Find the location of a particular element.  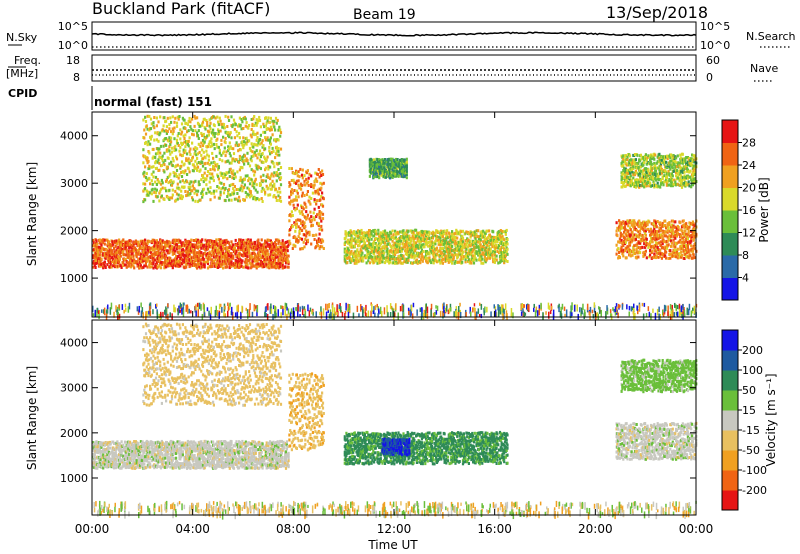

nave-tick-low: 0 is located at coordinates (709, 77).